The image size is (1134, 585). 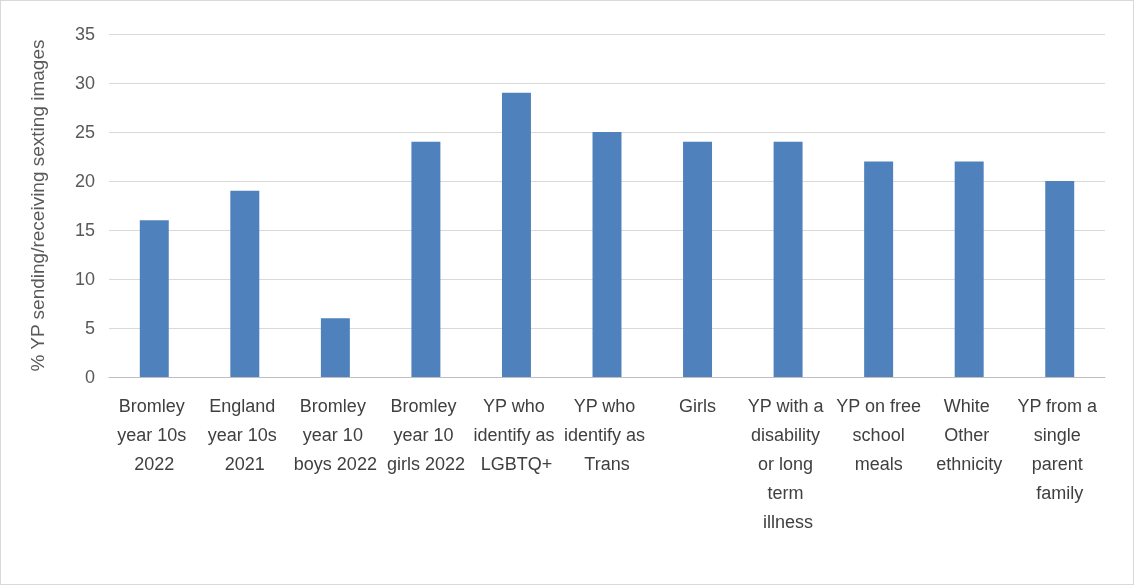 What do you see at coordinates (607, 434) in the screenshot?
I see `x-tick-label: YP who identify as Trans` at bounding box center [607, 434].